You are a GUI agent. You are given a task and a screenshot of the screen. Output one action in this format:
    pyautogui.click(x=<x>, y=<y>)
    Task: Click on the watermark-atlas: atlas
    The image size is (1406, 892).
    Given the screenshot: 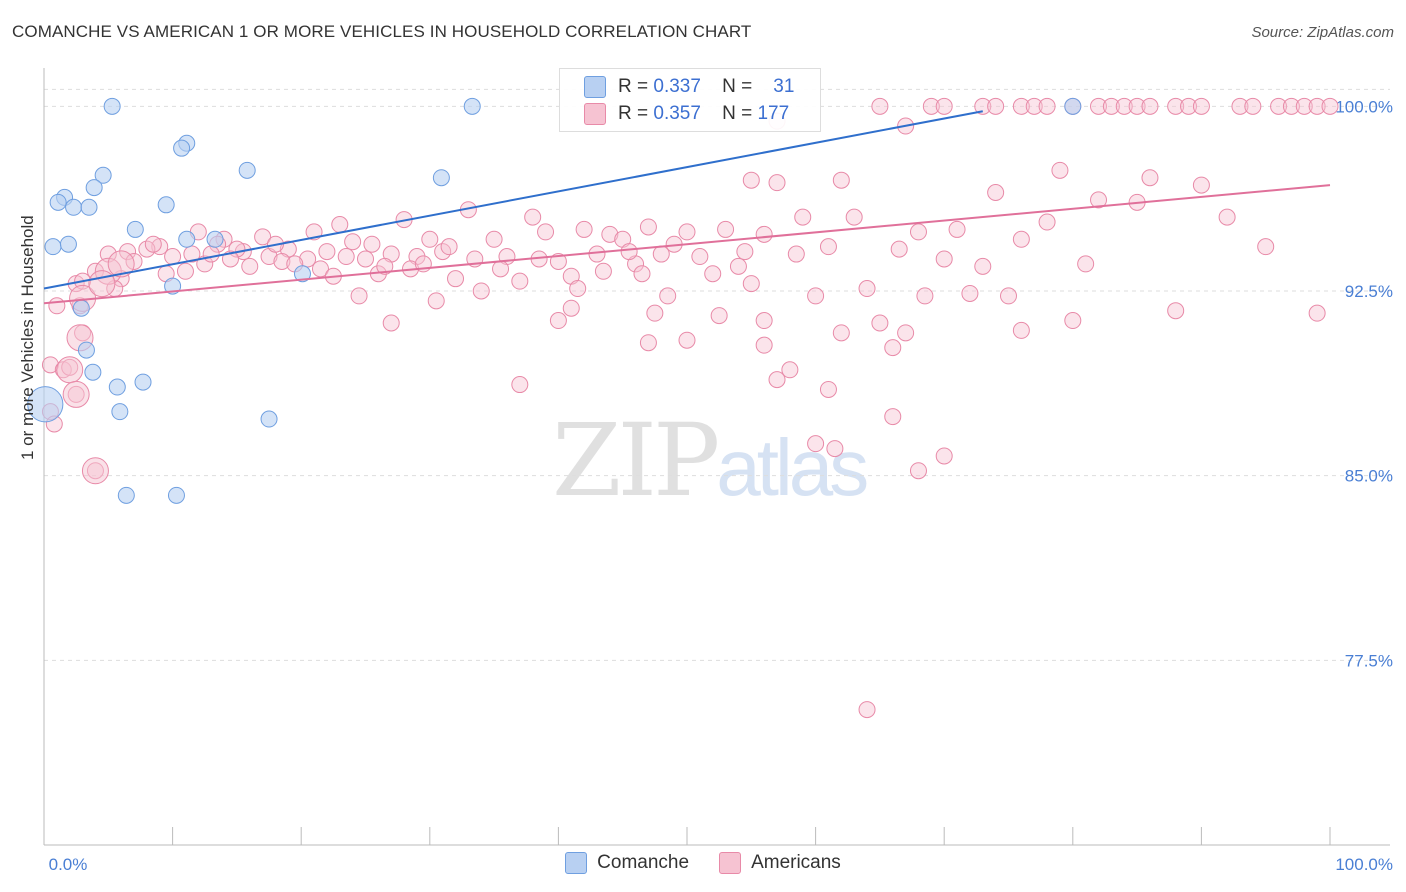 What is the action you would take?
    pyautogui.click(x=792, y=467)
    